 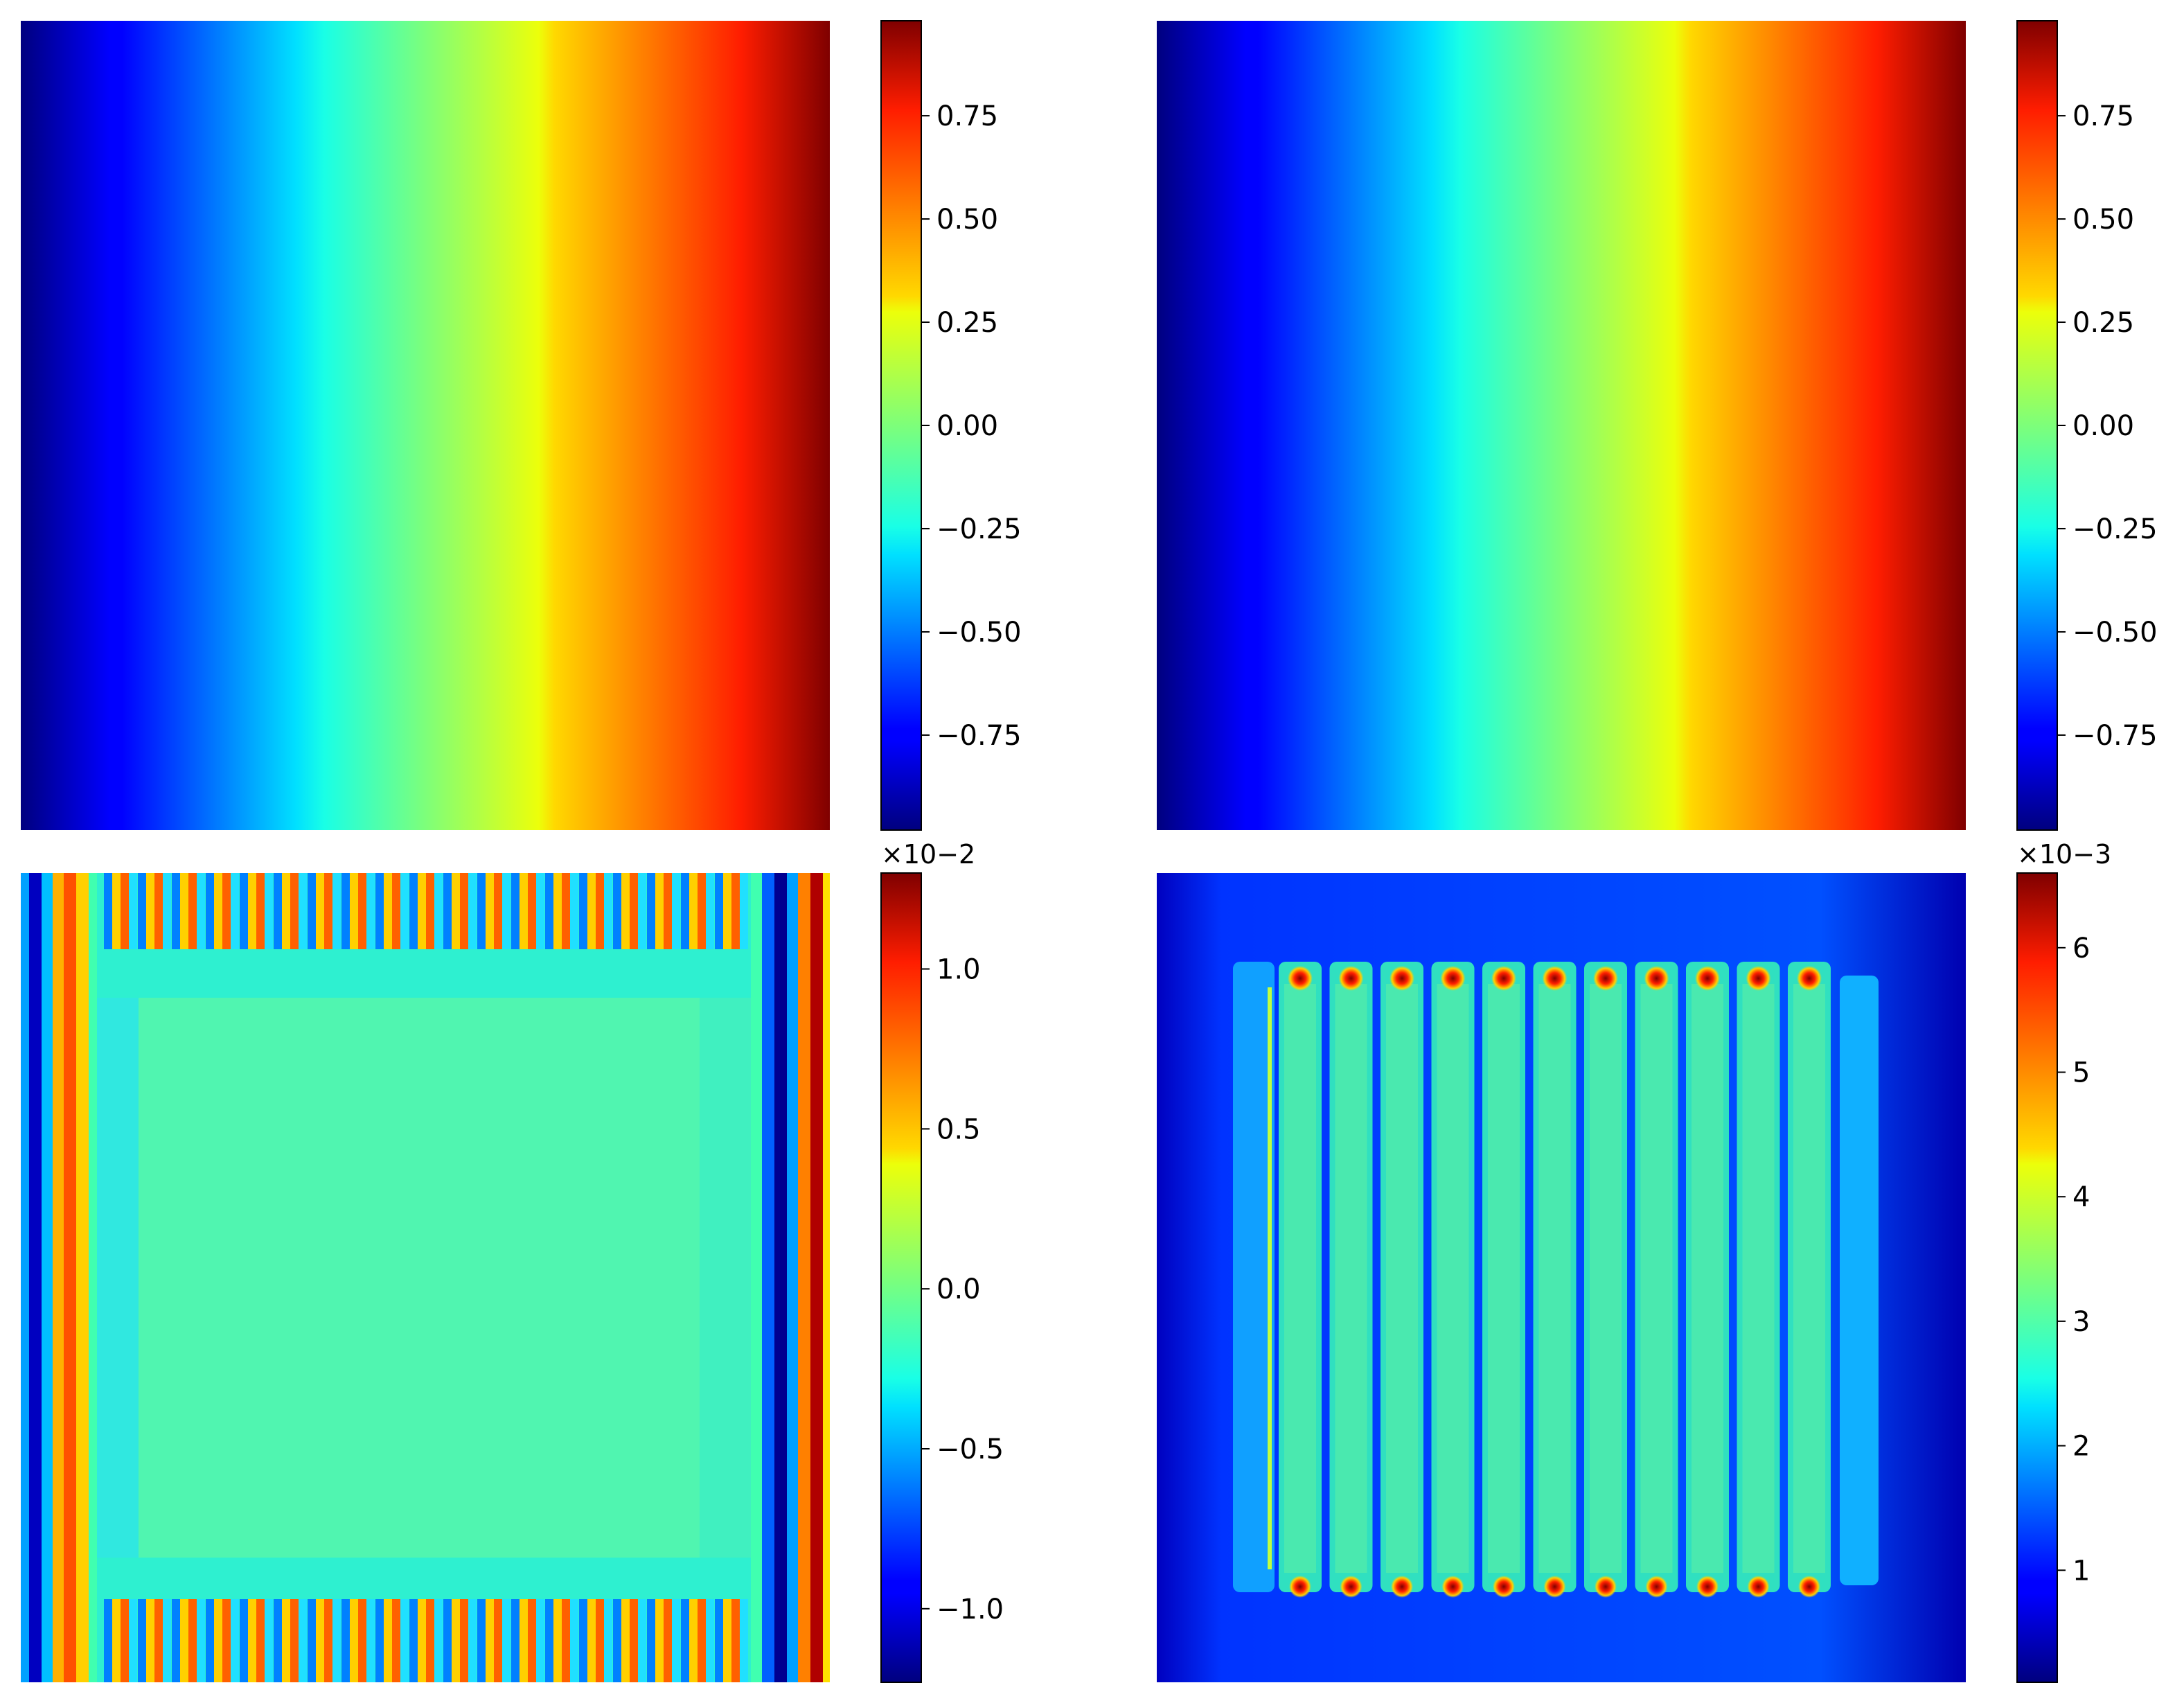 What do you see at coordinates (958, 969) in the screenshot?
I see `colorbar-tick-label: 1.0` at bounding box center [958, 969].